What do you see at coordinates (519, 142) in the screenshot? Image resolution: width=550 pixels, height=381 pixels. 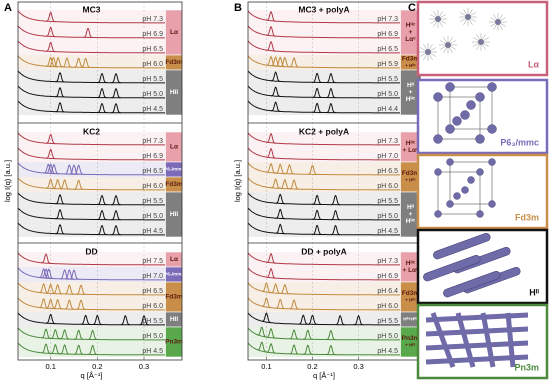 I see `structure-label: P6₃/mmc` at bounding box center [519, 142].